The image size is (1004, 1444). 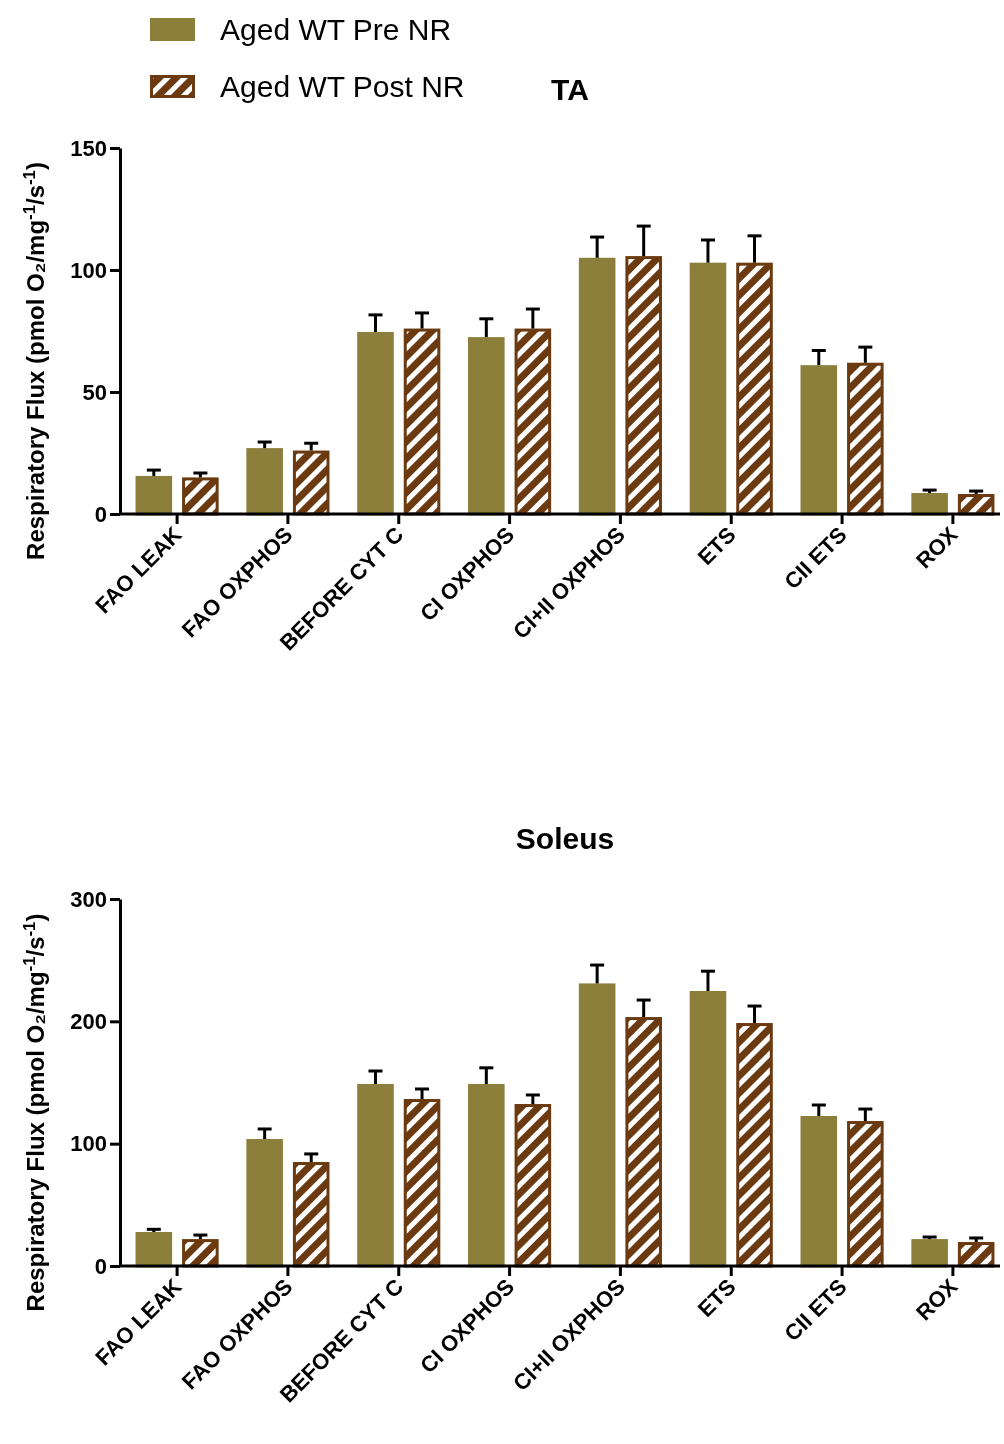 I want to click on legend-label: Aged WT Post NR, so click(x=342, y=86).